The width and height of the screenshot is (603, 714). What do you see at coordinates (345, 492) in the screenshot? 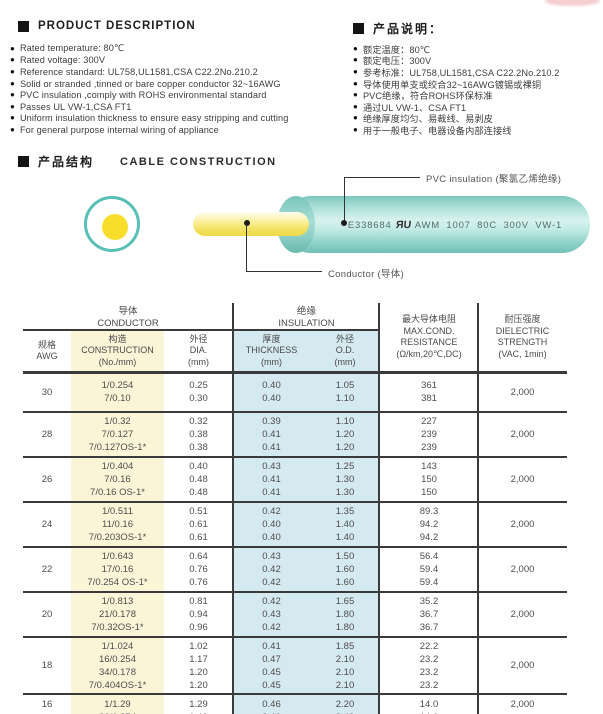
I see `cell-od-line: 1.30` at bounding box center [345, 492].